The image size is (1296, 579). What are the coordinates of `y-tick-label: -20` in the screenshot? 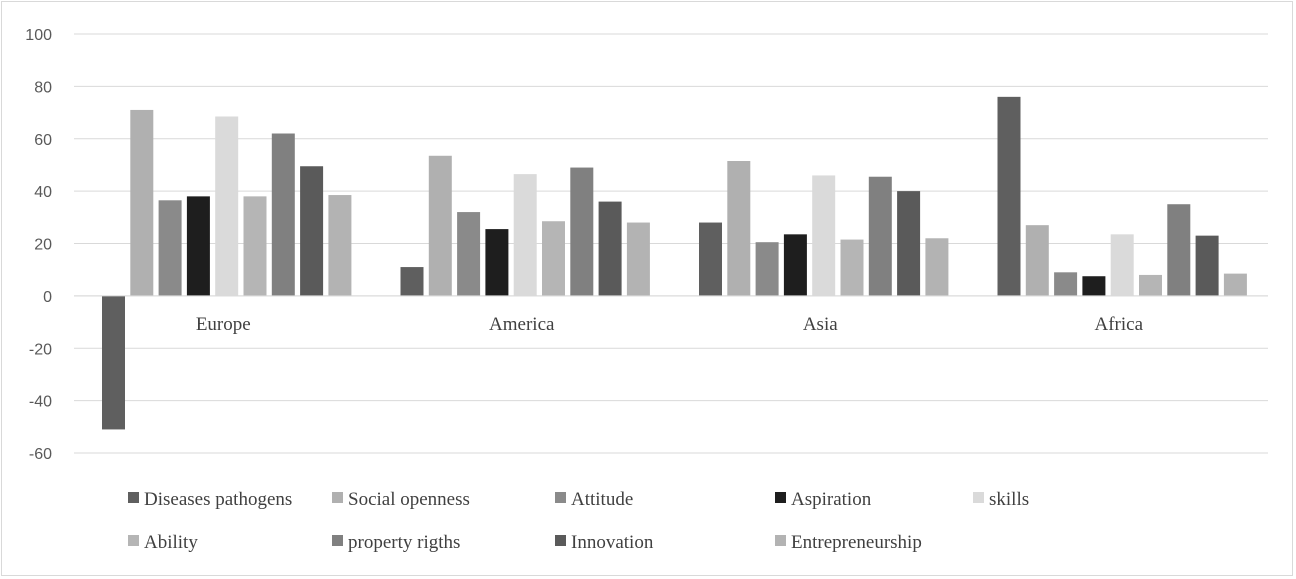 It's located at (40, 349).